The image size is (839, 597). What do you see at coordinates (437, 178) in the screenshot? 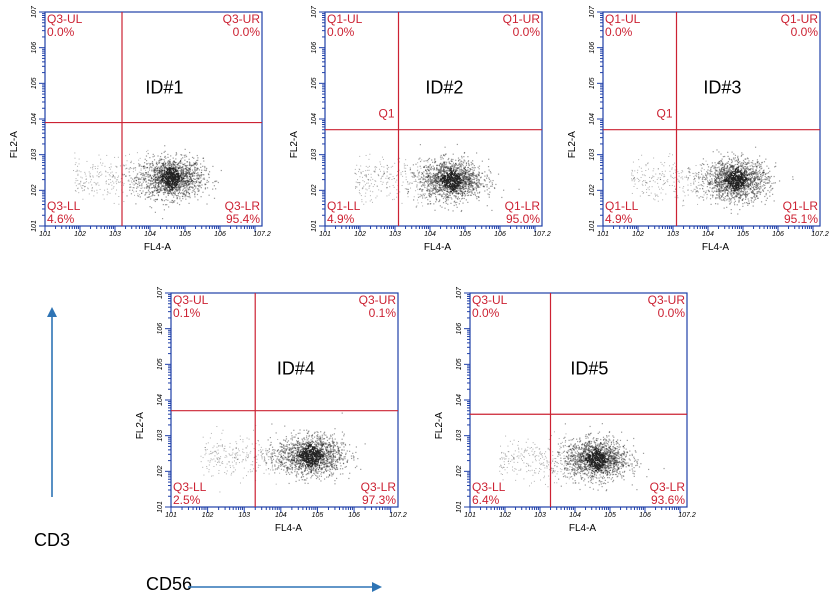
I see `scatter-points` at bounding box center [437, 178].